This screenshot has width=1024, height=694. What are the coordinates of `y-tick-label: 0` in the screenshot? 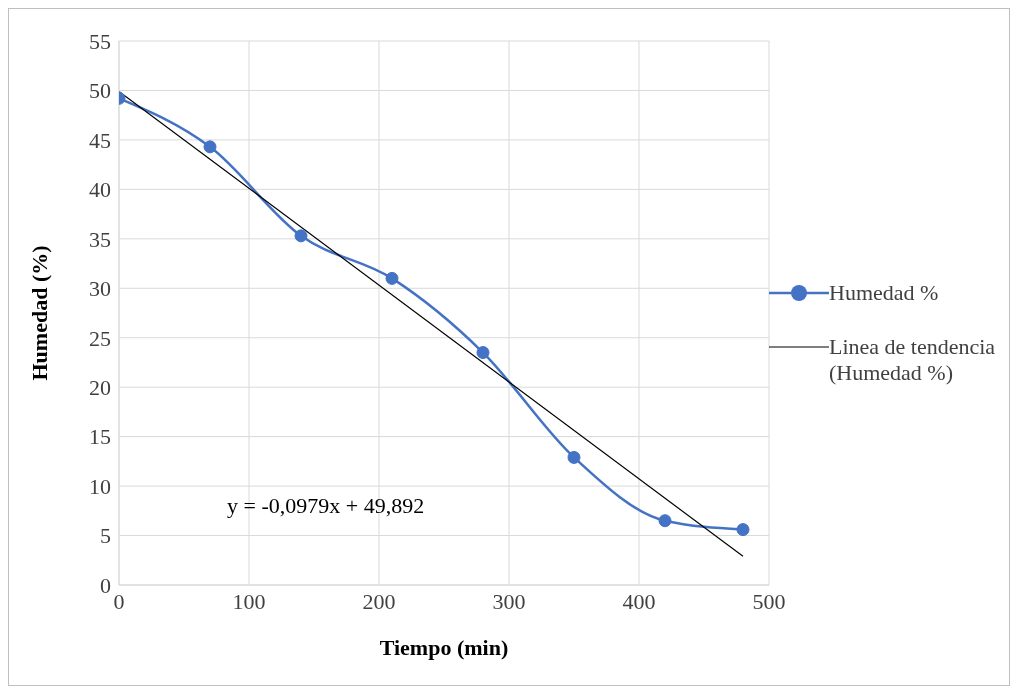 It's located at (105, 585).